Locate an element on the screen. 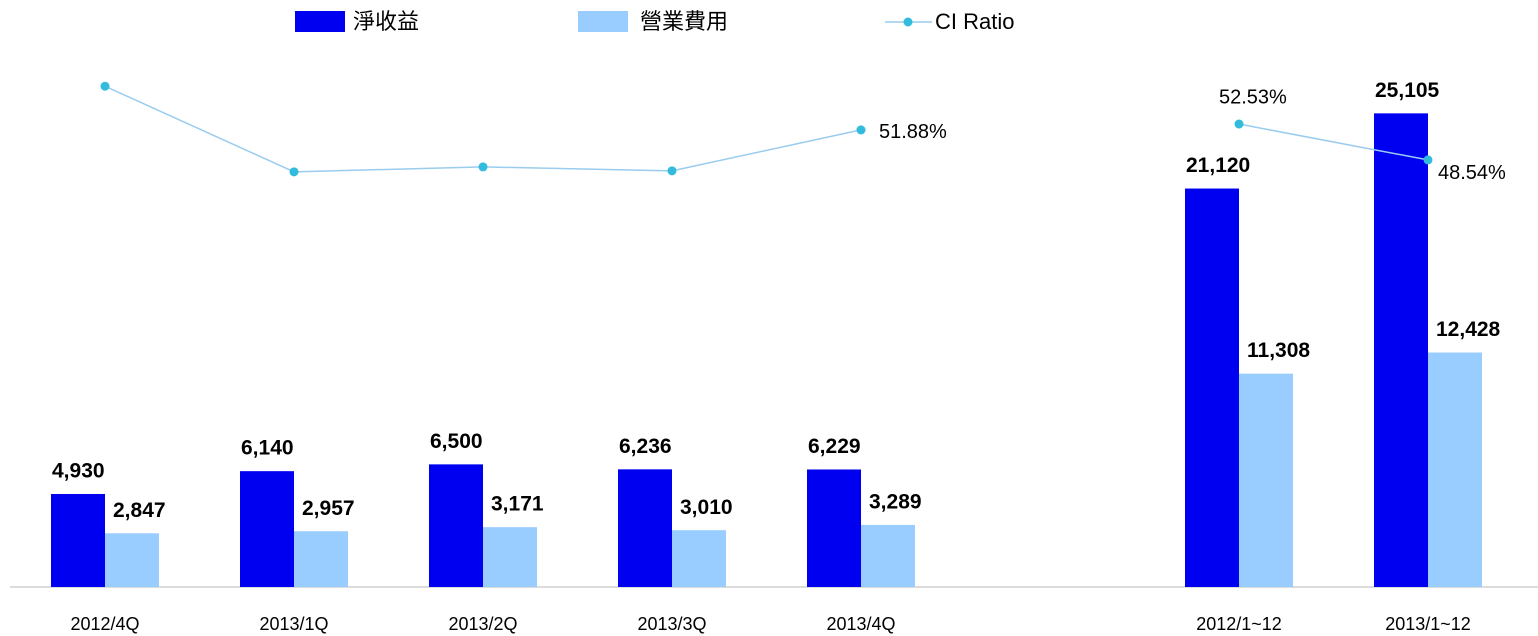 Image resolution: width=1538 pixels, height=636 pixels. bar-value-label: 2,957 is located at coordinates (328, 508).